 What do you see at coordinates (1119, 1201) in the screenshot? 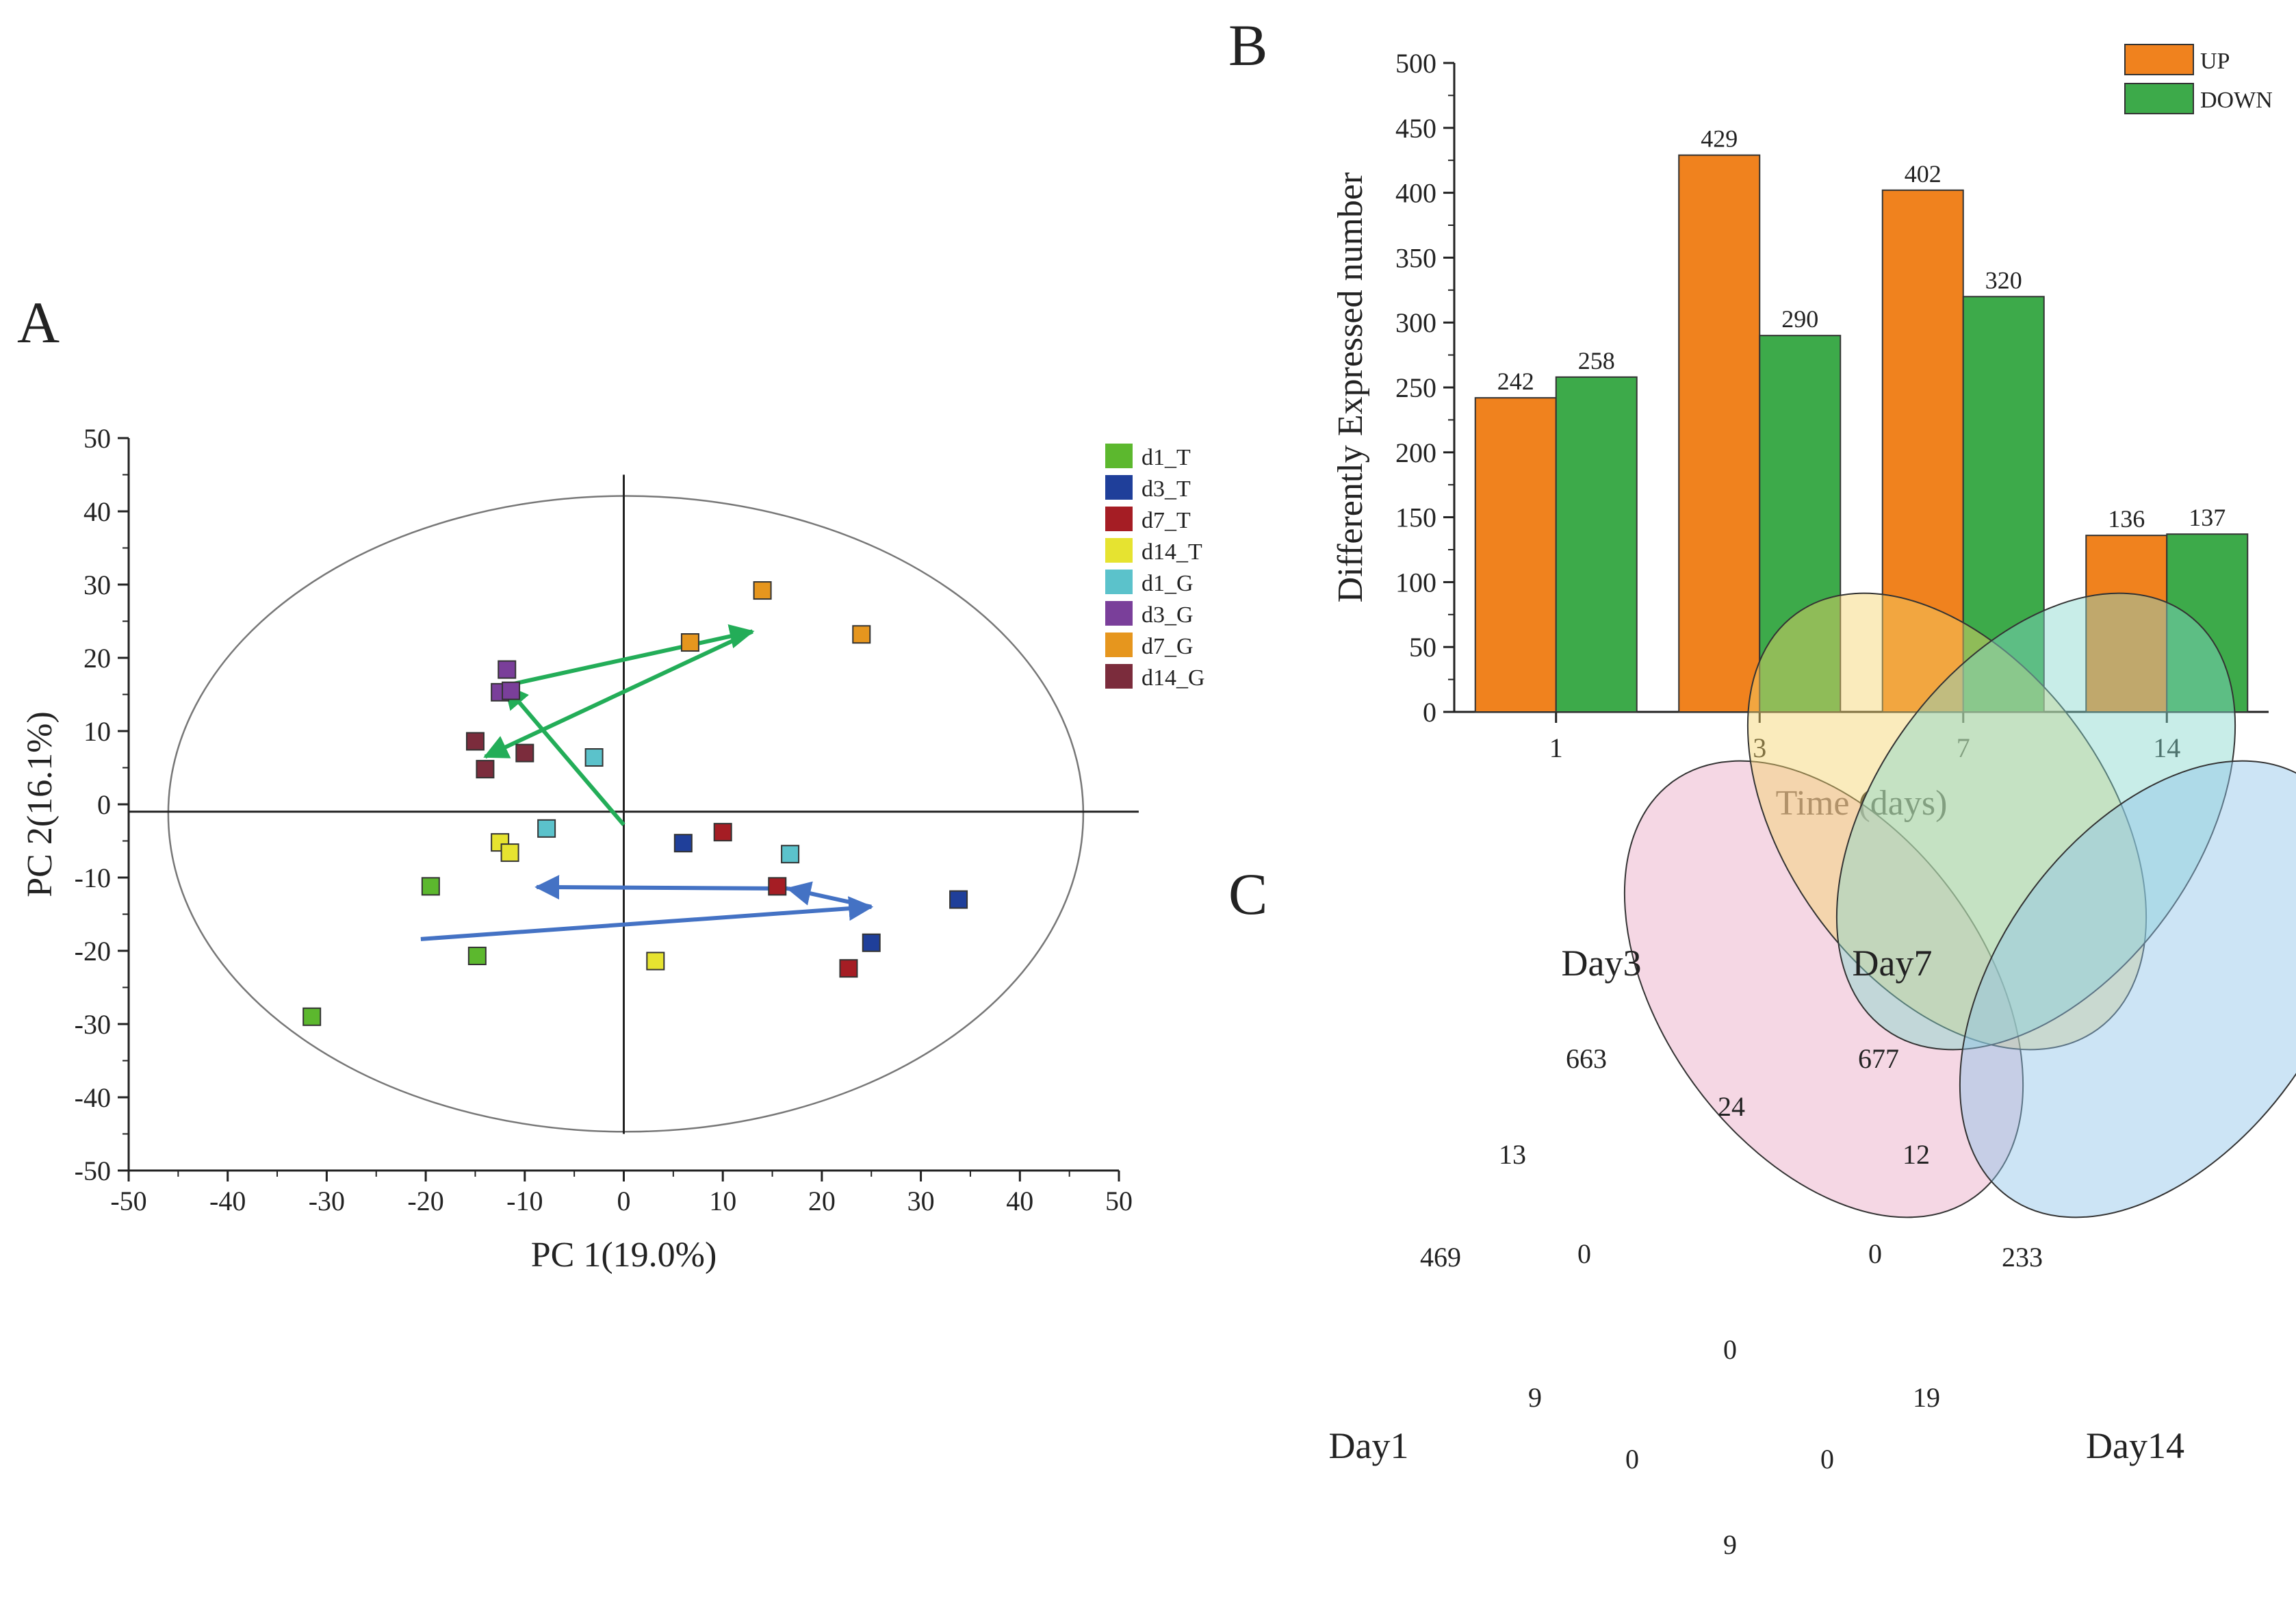
I see `pca-x-tick-label: 50` at bounding box center [1119, 1201].